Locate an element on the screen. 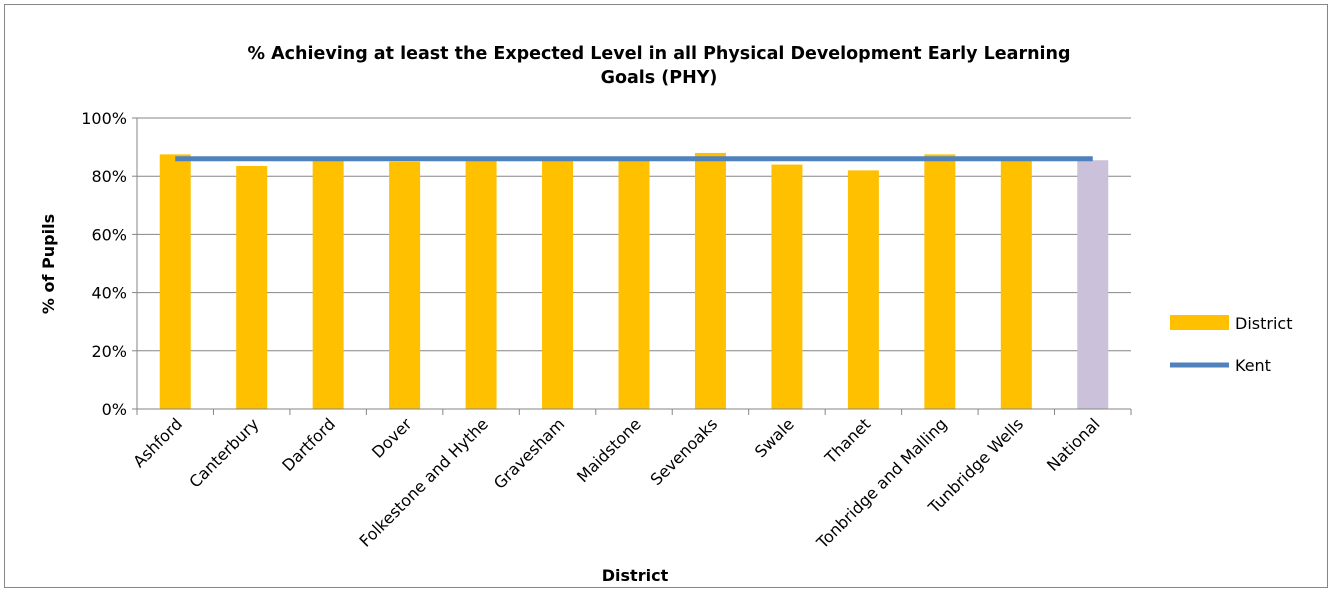  legend: District Kent is located at coordinates (1231, 344).